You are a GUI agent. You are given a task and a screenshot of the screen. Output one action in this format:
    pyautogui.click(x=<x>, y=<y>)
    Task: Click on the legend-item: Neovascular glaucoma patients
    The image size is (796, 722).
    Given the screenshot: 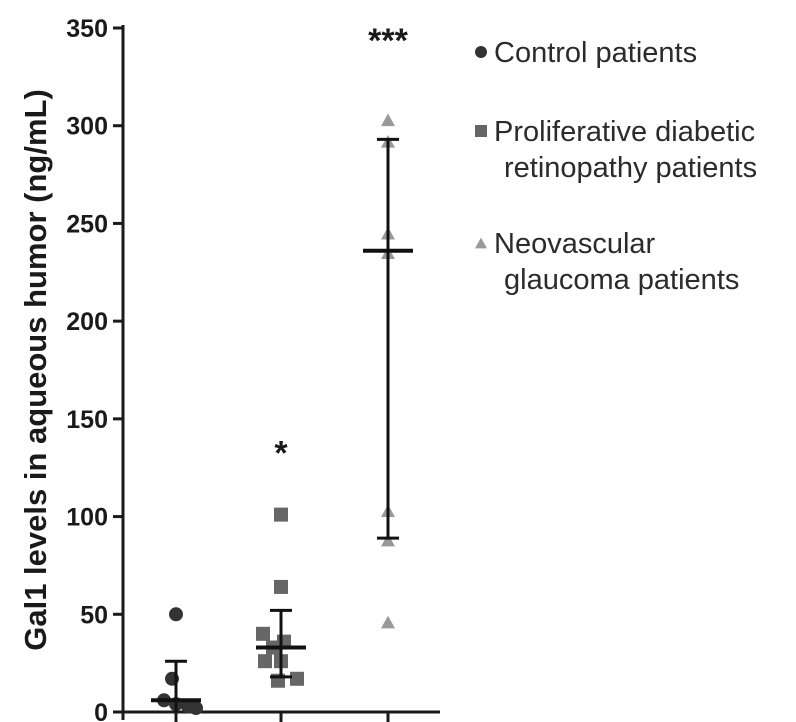 What is the action you would take?
    pyautogui.click(x=607, y=262)
    